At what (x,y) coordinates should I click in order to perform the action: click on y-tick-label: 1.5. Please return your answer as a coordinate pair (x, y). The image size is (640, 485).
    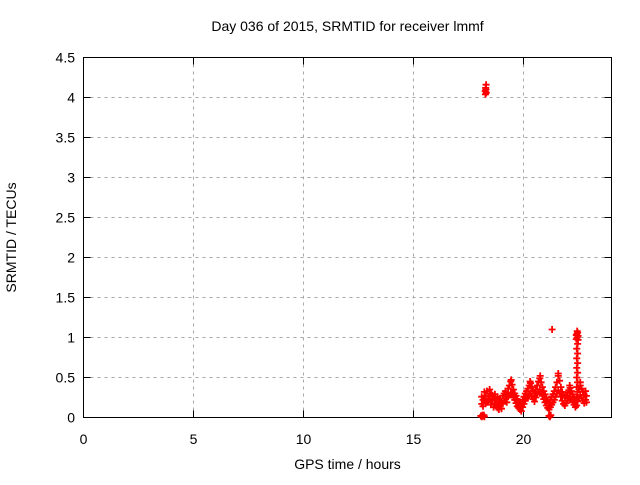
    Looking at the image, I should click on (66, 298).